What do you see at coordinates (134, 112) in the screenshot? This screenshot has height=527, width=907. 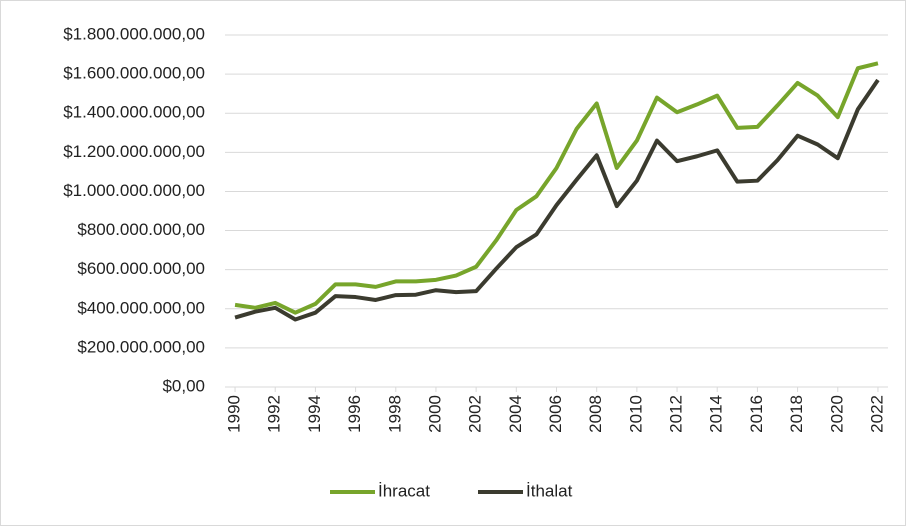 I see `y-tick-label: $1.400.000.000,00` at bounding box center [134, 112].